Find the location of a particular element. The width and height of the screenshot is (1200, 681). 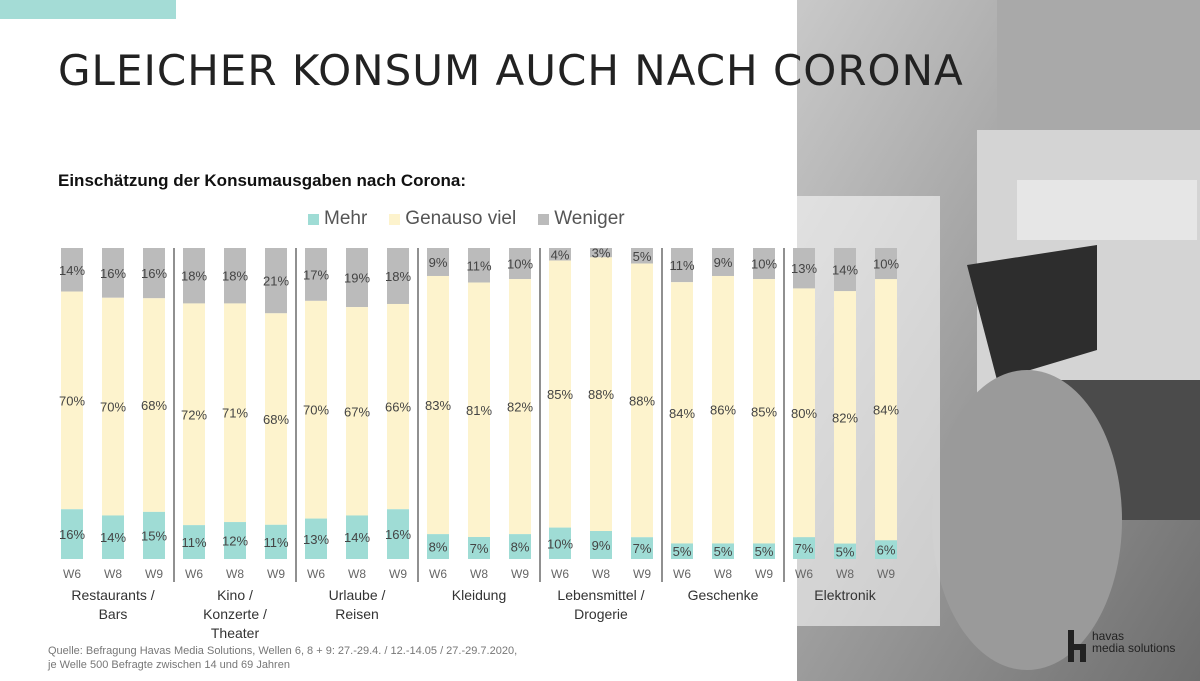

data-label-weniger: 18% is located at coordinates (398, 276).